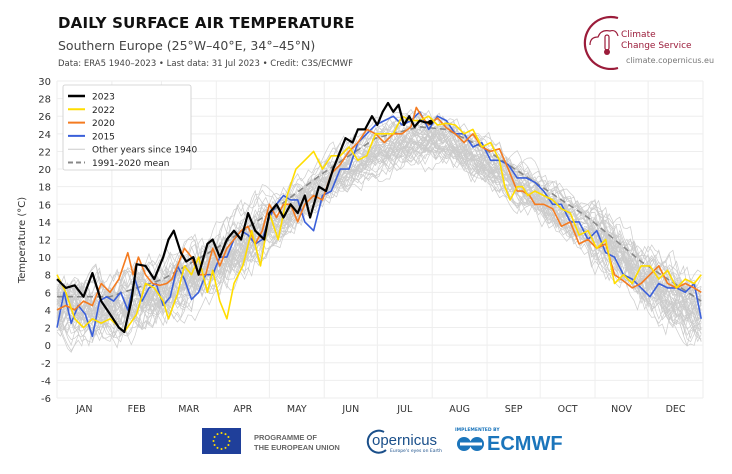 This screenshot has width=732, height=474. I want to click on ecmwf-logo-icon, so click(470, 444).